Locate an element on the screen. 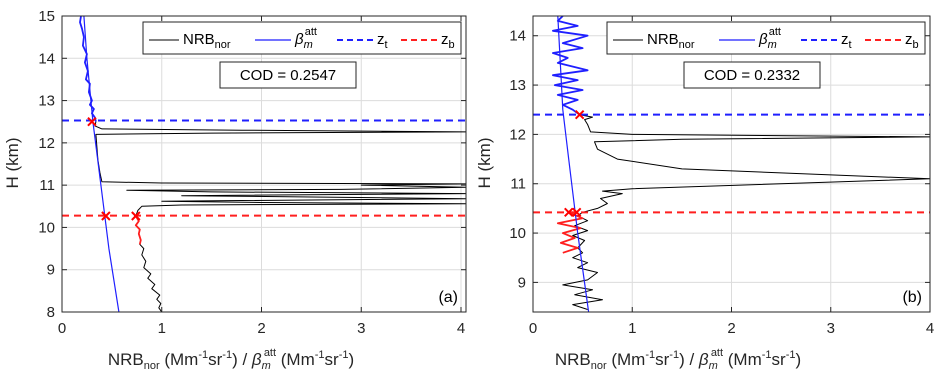 Image resolution: width=935 pixels, height=380 pixels. y-axis-label-a: H (km) is located at coordinates (12, 163).